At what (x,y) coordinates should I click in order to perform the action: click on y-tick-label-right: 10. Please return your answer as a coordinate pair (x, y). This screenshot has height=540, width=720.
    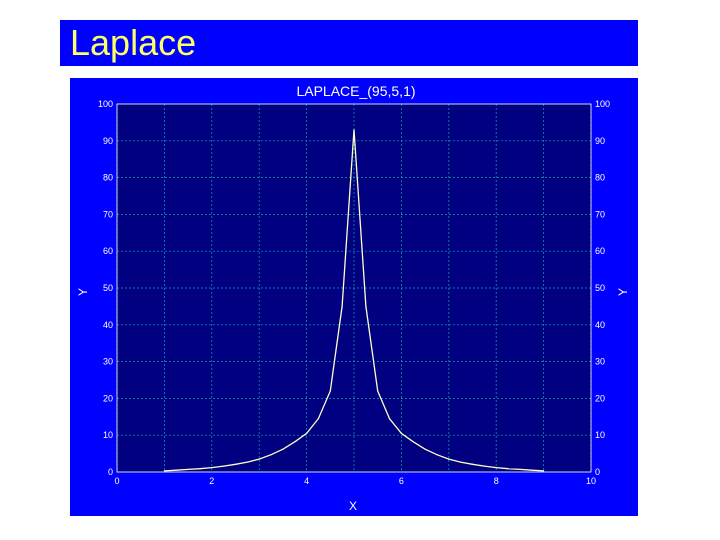
    Looking at the image, I should click on (600, 435).